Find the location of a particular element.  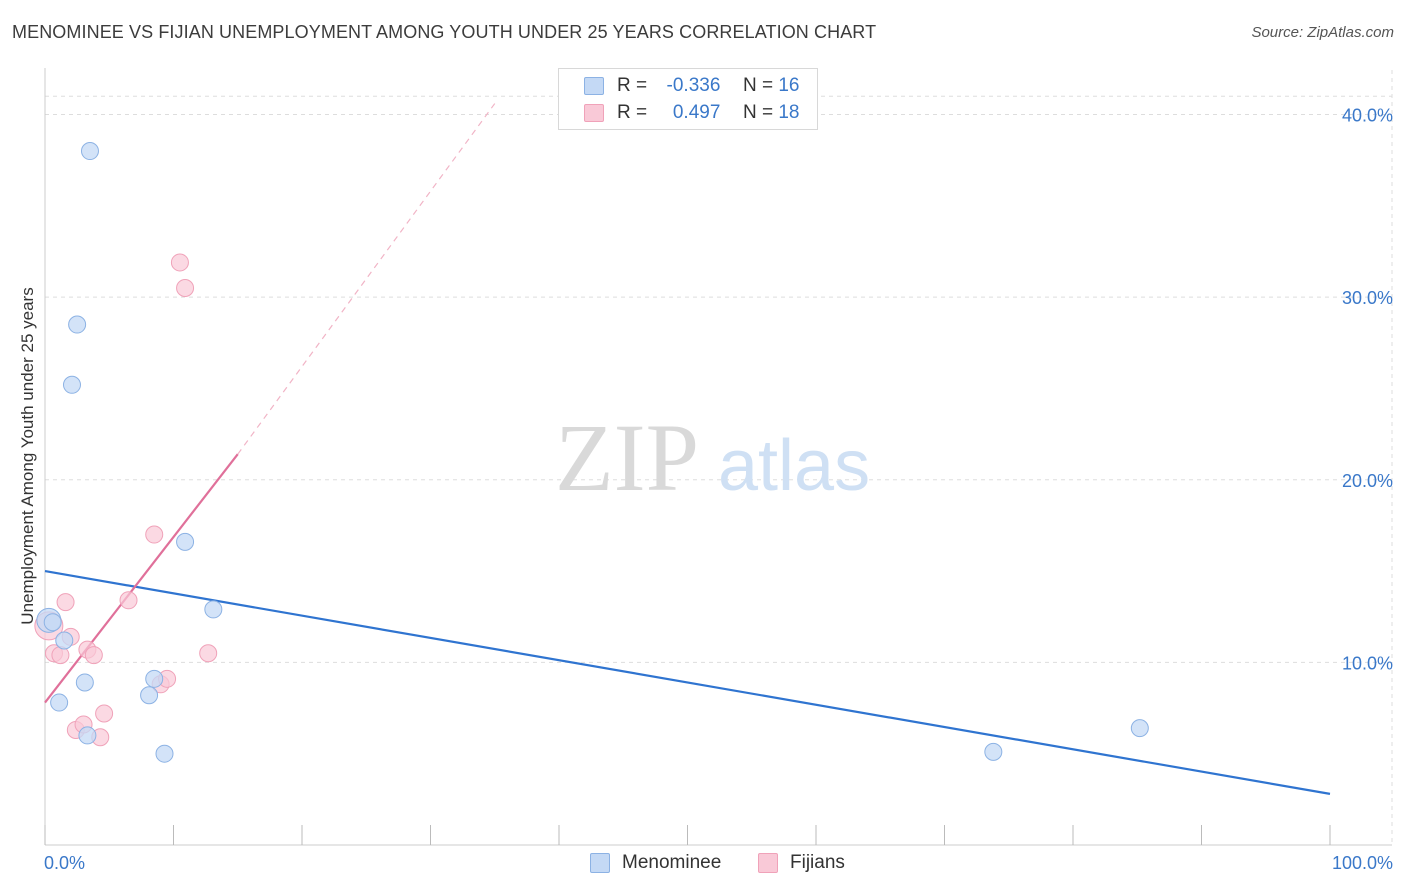

fijians-n-value: 18 is located at coordinates (789, 112).